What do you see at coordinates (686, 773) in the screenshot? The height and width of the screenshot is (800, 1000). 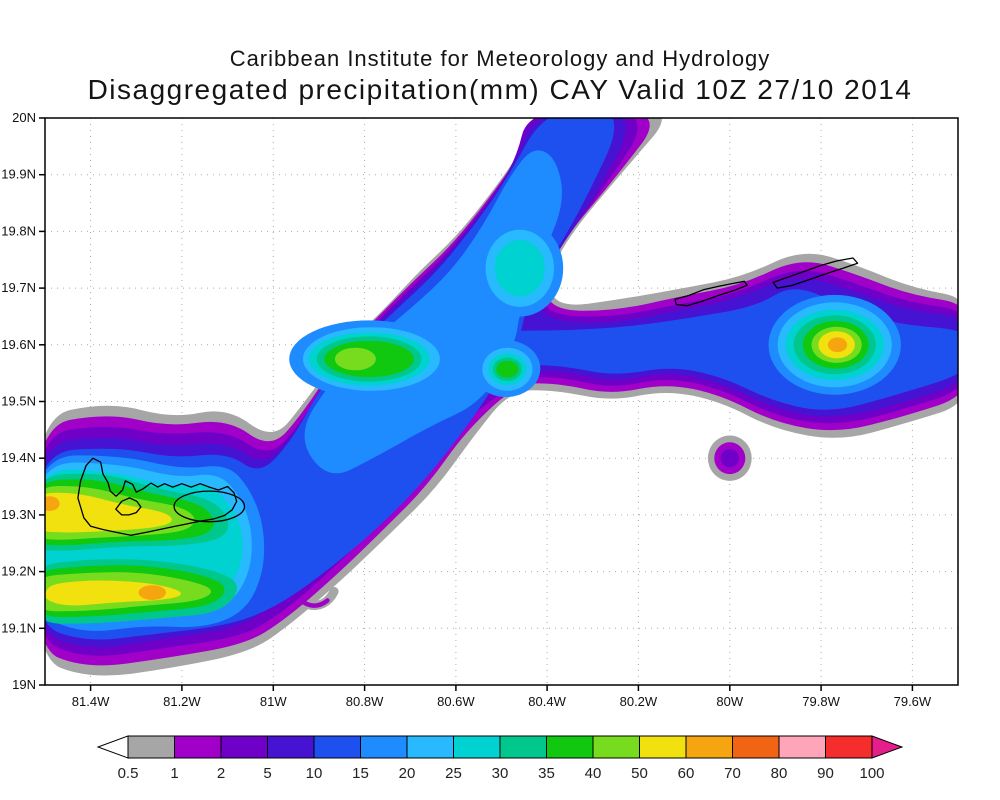 I see `colorbar-tick-label: 60` at bounding box center [686, 773].